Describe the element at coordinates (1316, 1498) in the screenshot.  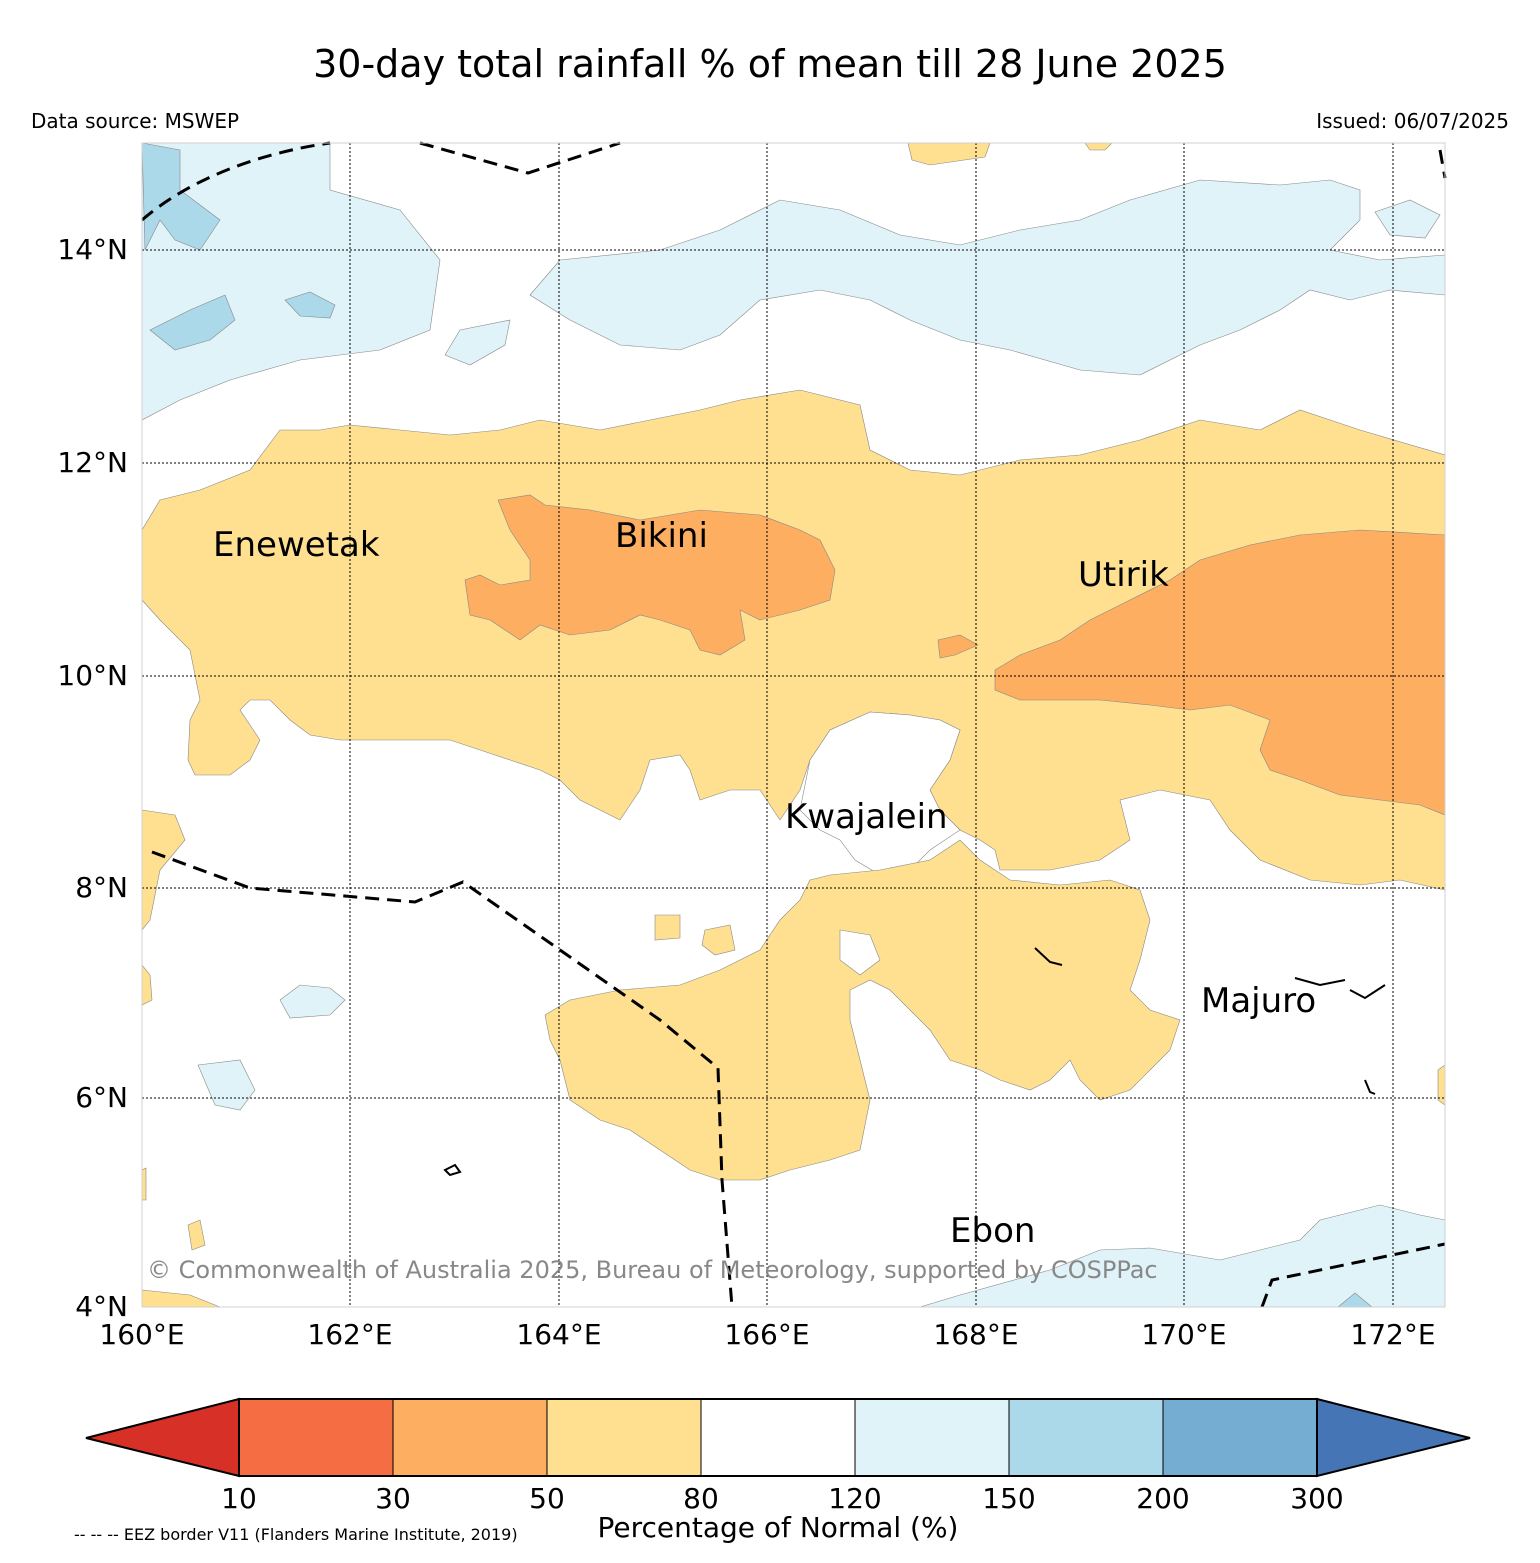
I see `colorbar-tick-300: 300` at that location.